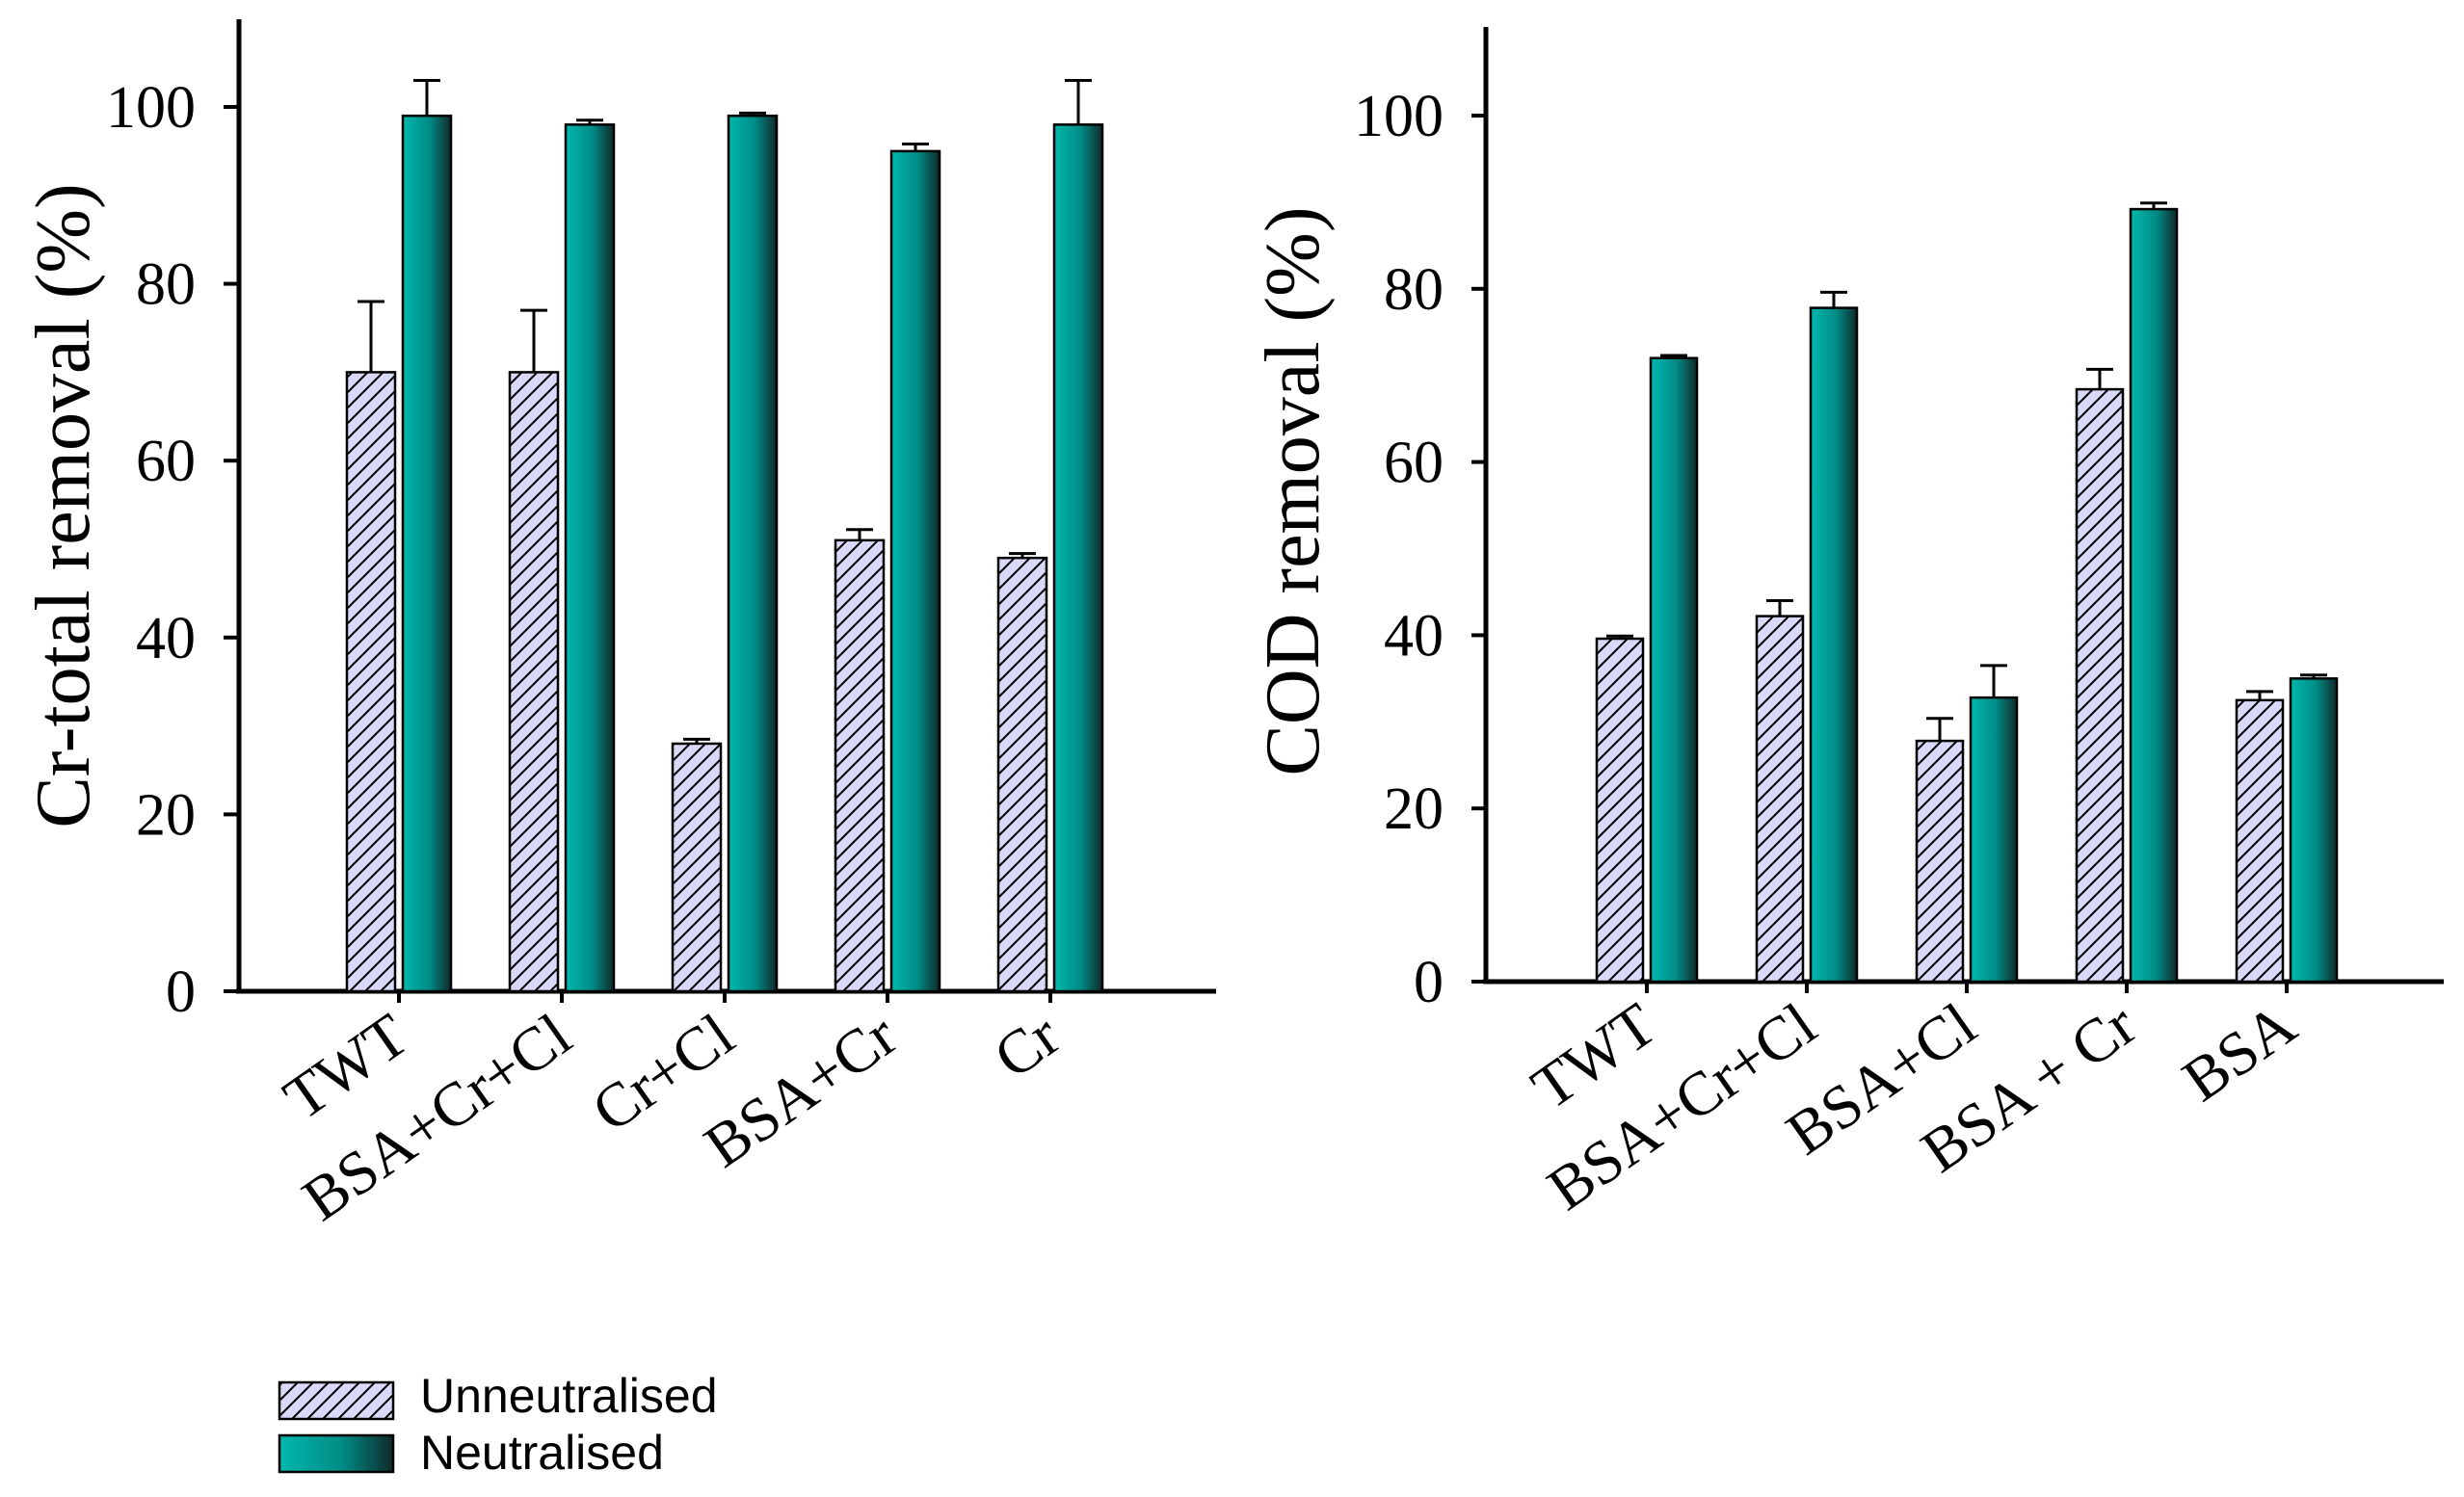 Image resolution: width=2464 pixels, height=1497 pixels. I want to click on y-axis-label: Cr-total removal (%), so click(63, 505).